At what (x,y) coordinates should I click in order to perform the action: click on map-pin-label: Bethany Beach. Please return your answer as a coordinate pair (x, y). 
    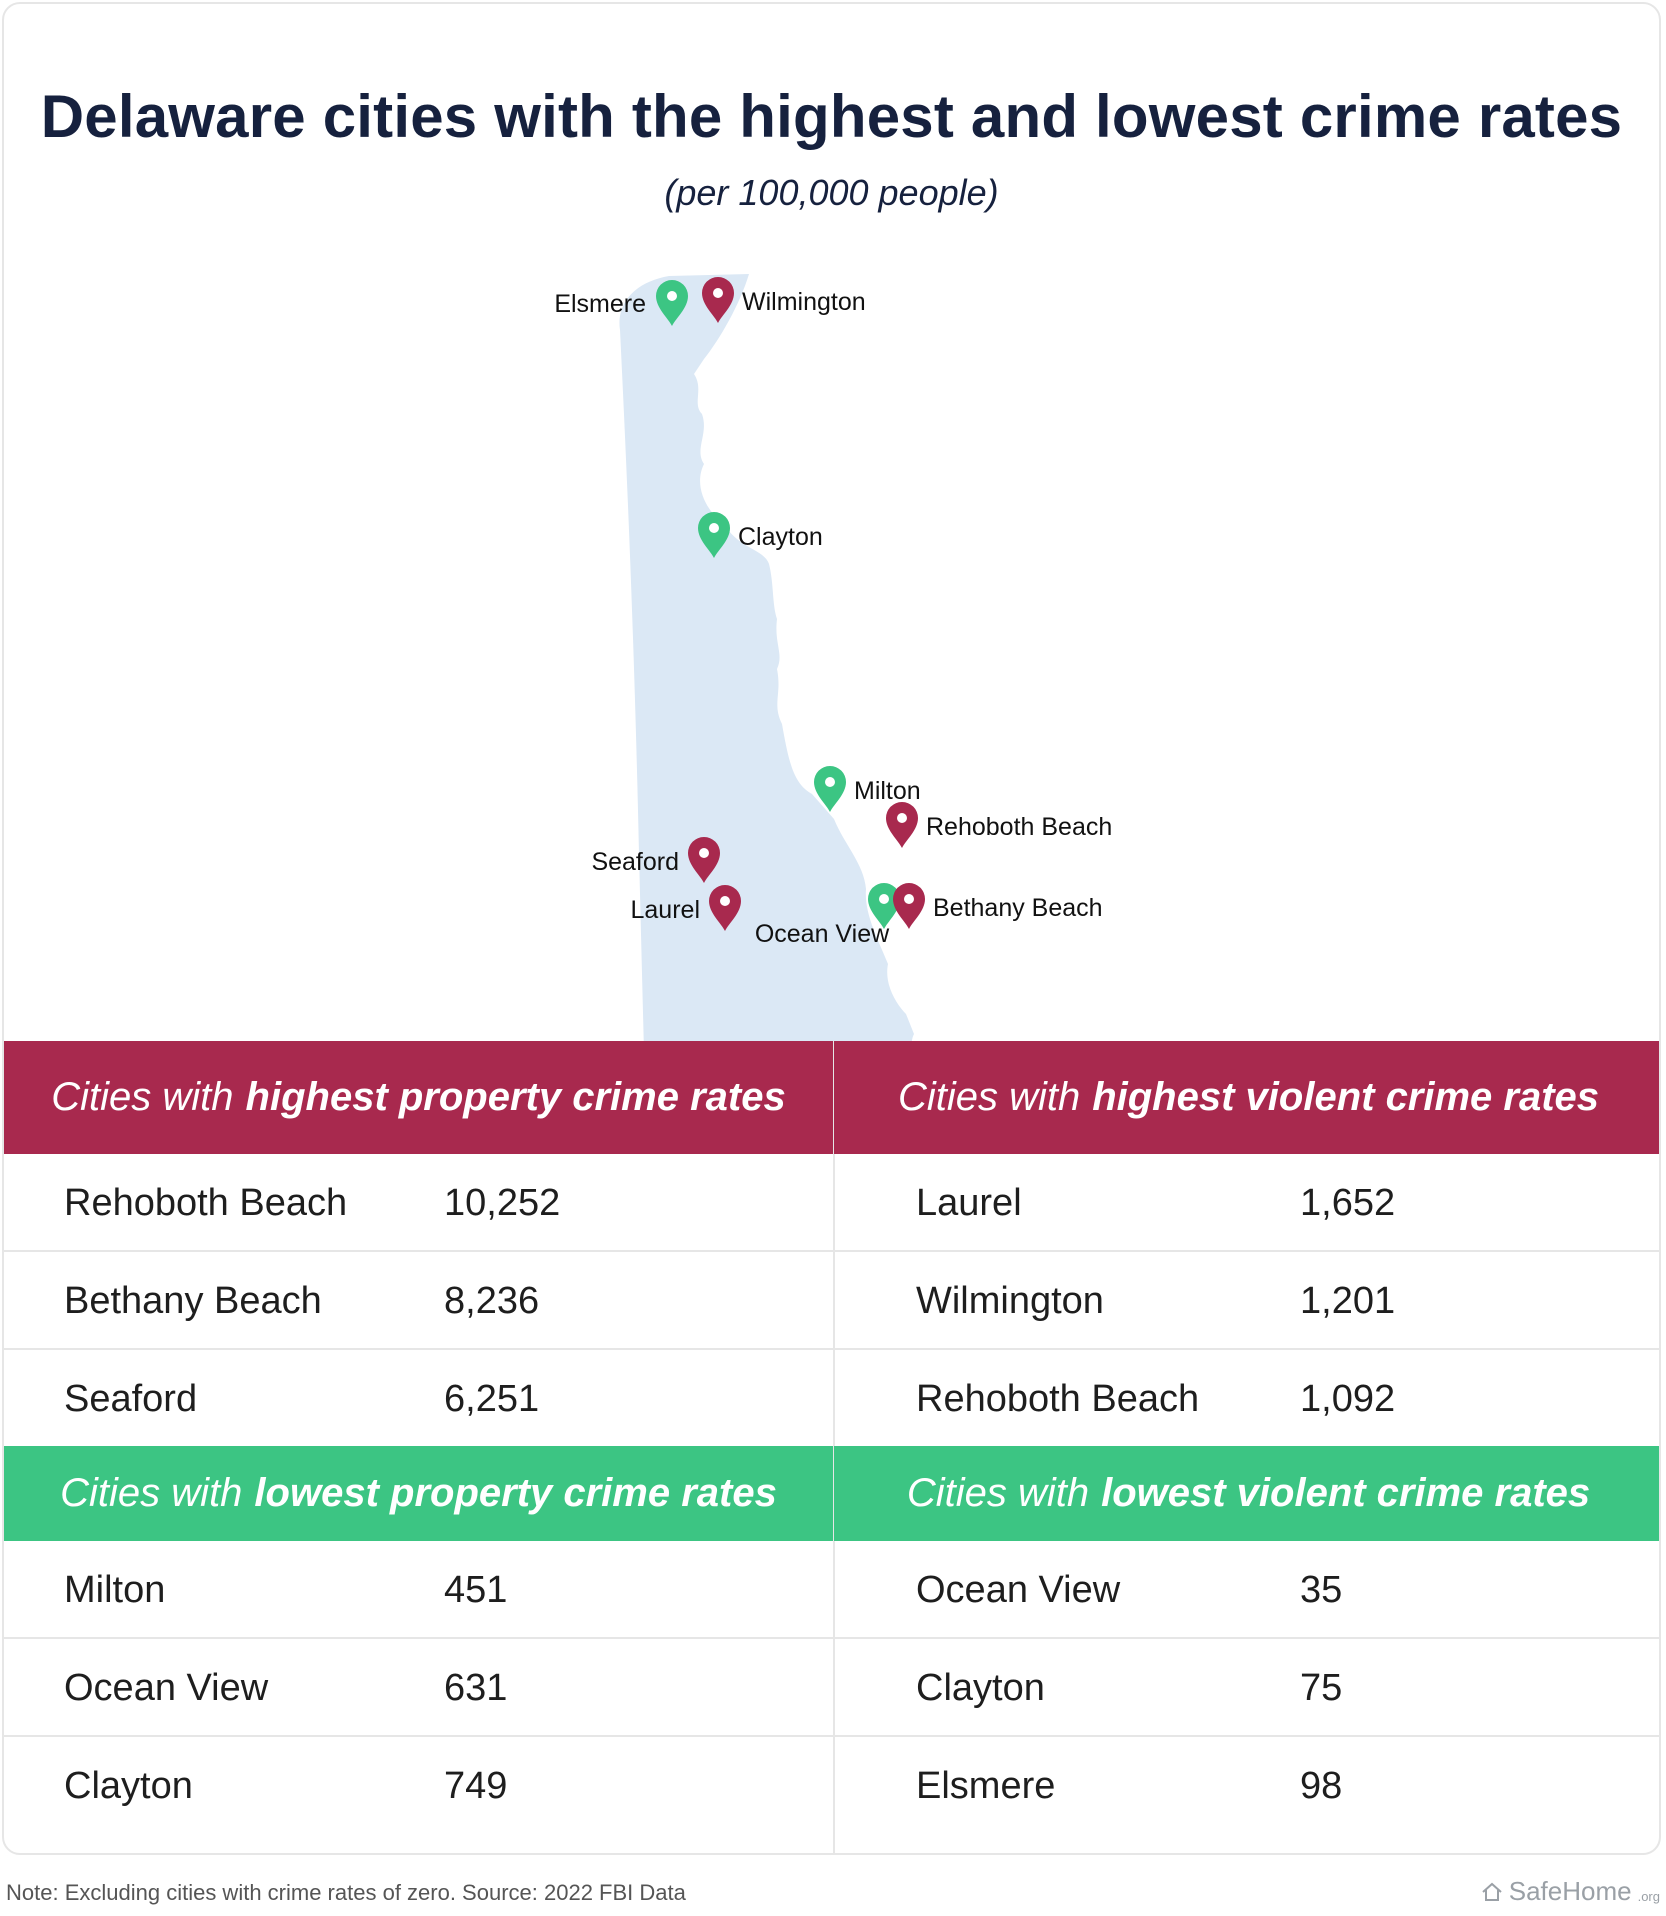
    Looking at the image, I should click on (1018, 908).